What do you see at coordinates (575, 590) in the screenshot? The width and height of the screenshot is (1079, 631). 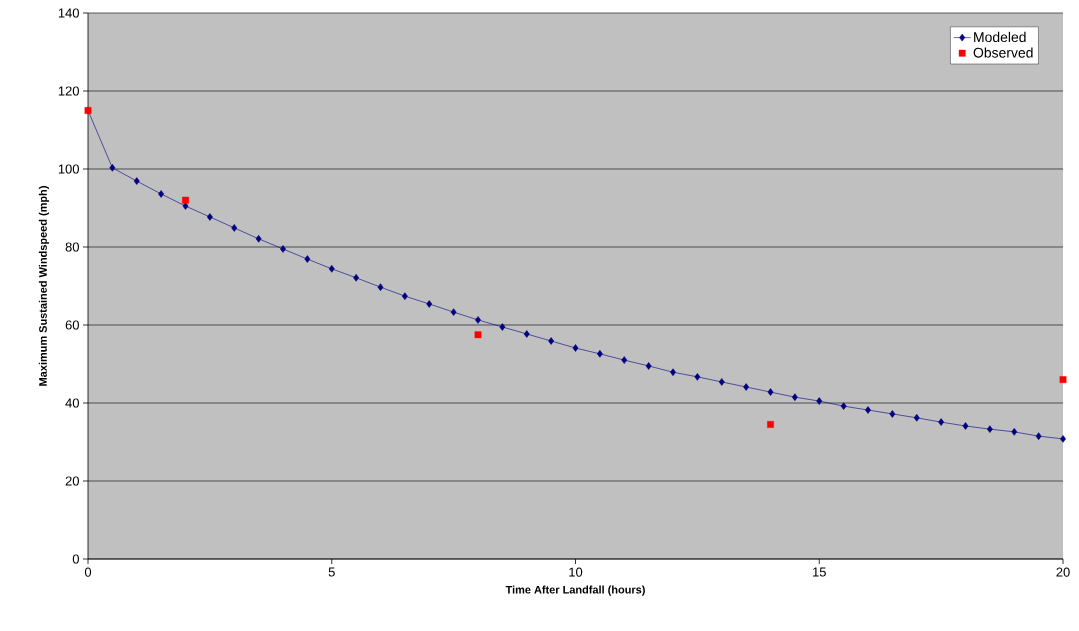 I see `x-axis-title: Time After Landfall (hours)` at bounding box center [575, 590].